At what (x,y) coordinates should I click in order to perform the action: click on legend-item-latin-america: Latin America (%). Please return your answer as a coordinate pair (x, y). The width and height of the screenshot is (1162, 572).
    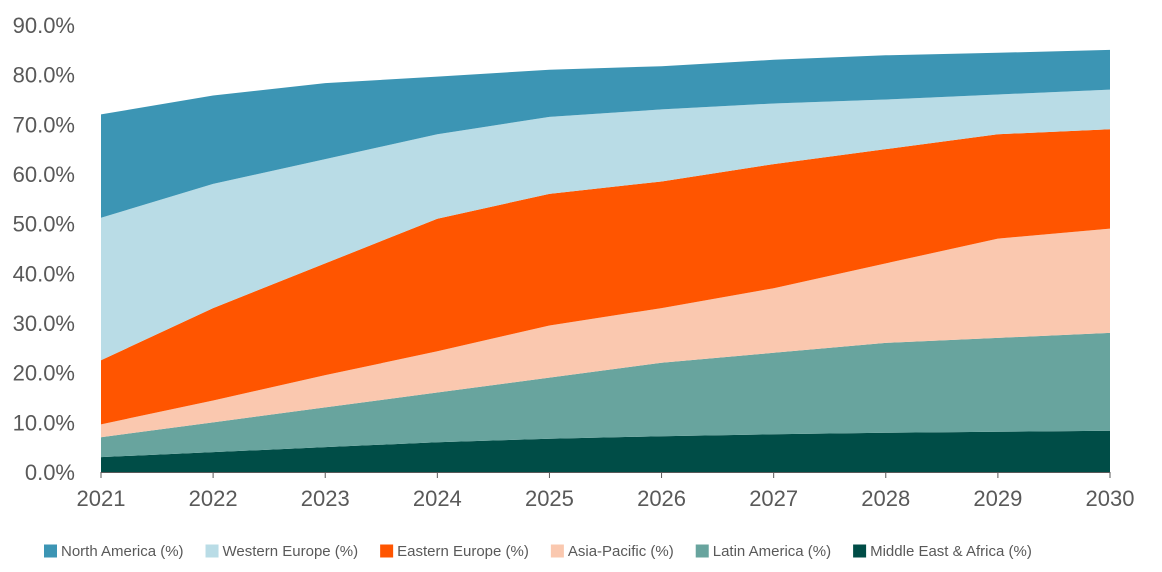
    Looking at the image, I should click on (763, 551).